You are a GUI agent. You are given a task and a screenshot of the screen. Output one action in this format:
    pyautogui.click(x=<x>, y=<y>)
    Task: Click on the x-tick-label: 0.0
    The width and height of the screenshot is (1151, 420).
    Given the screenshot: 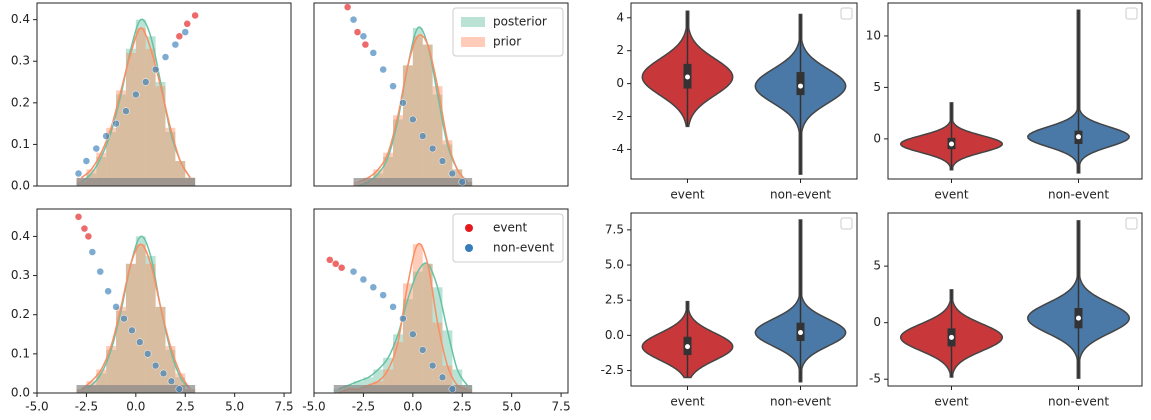 What is the action you would take?
    pyautogui.click(x=135, y=407)
    